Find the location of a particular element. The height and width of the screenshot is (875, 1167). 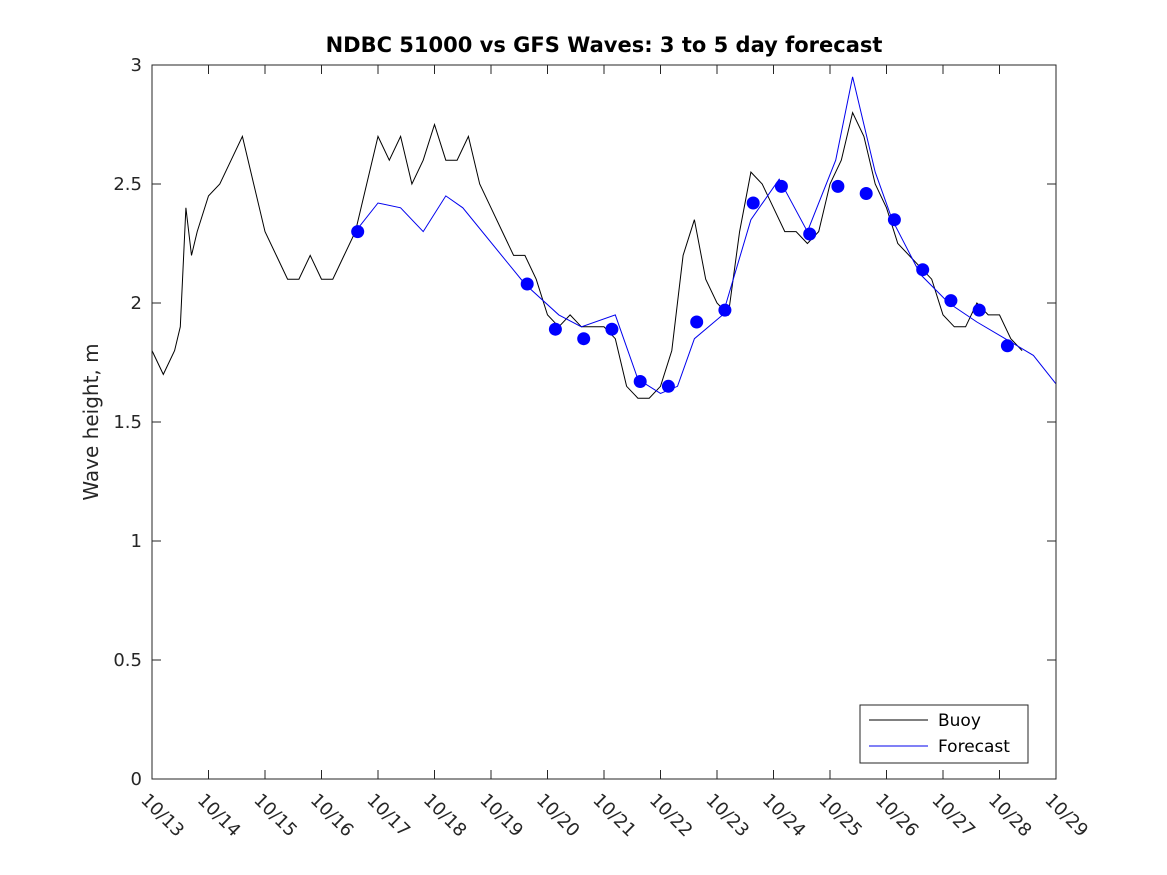

x-tick-label: 10/20 is located at coordinates (558, 816).